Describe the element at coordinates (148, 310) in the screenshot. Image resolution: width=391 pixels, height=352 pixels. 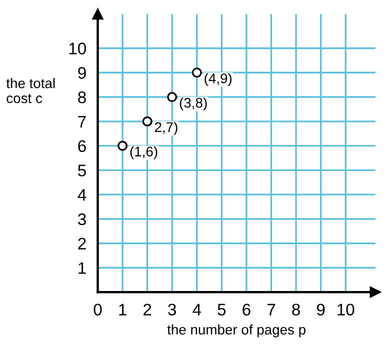
I see `x-tick-label: 2` at that location.